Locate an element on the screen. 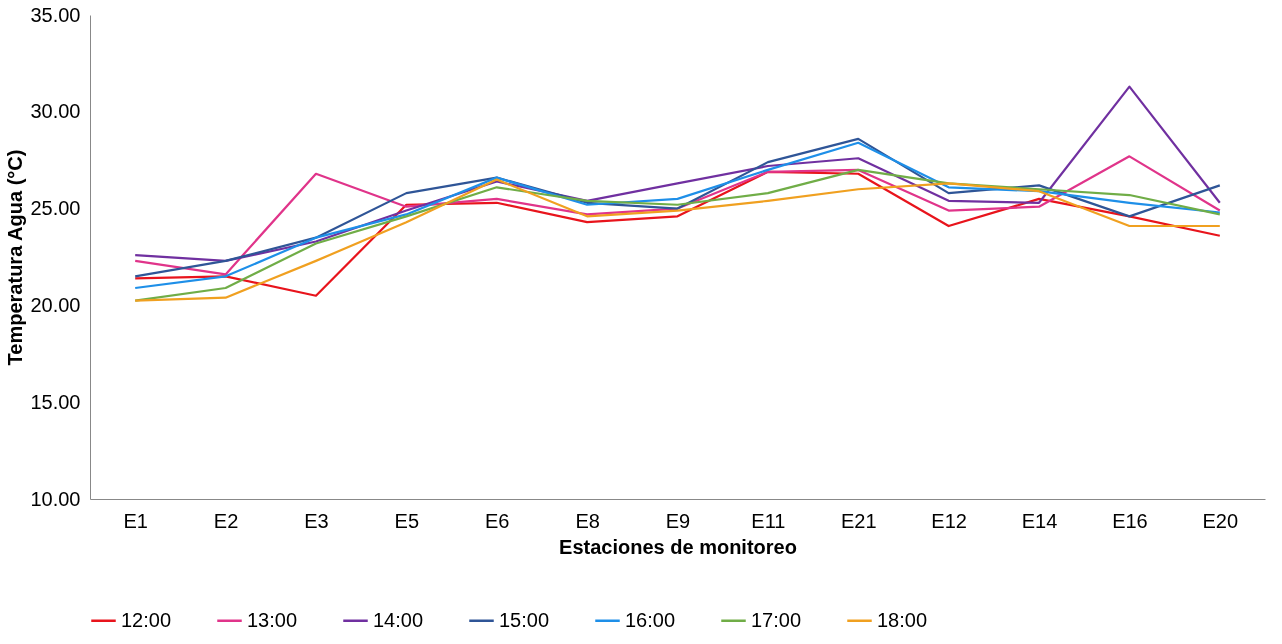 The height and width of the screenshot is (644, 1282). y-tick-label: 25.00 is located at coordinates (55, 208).